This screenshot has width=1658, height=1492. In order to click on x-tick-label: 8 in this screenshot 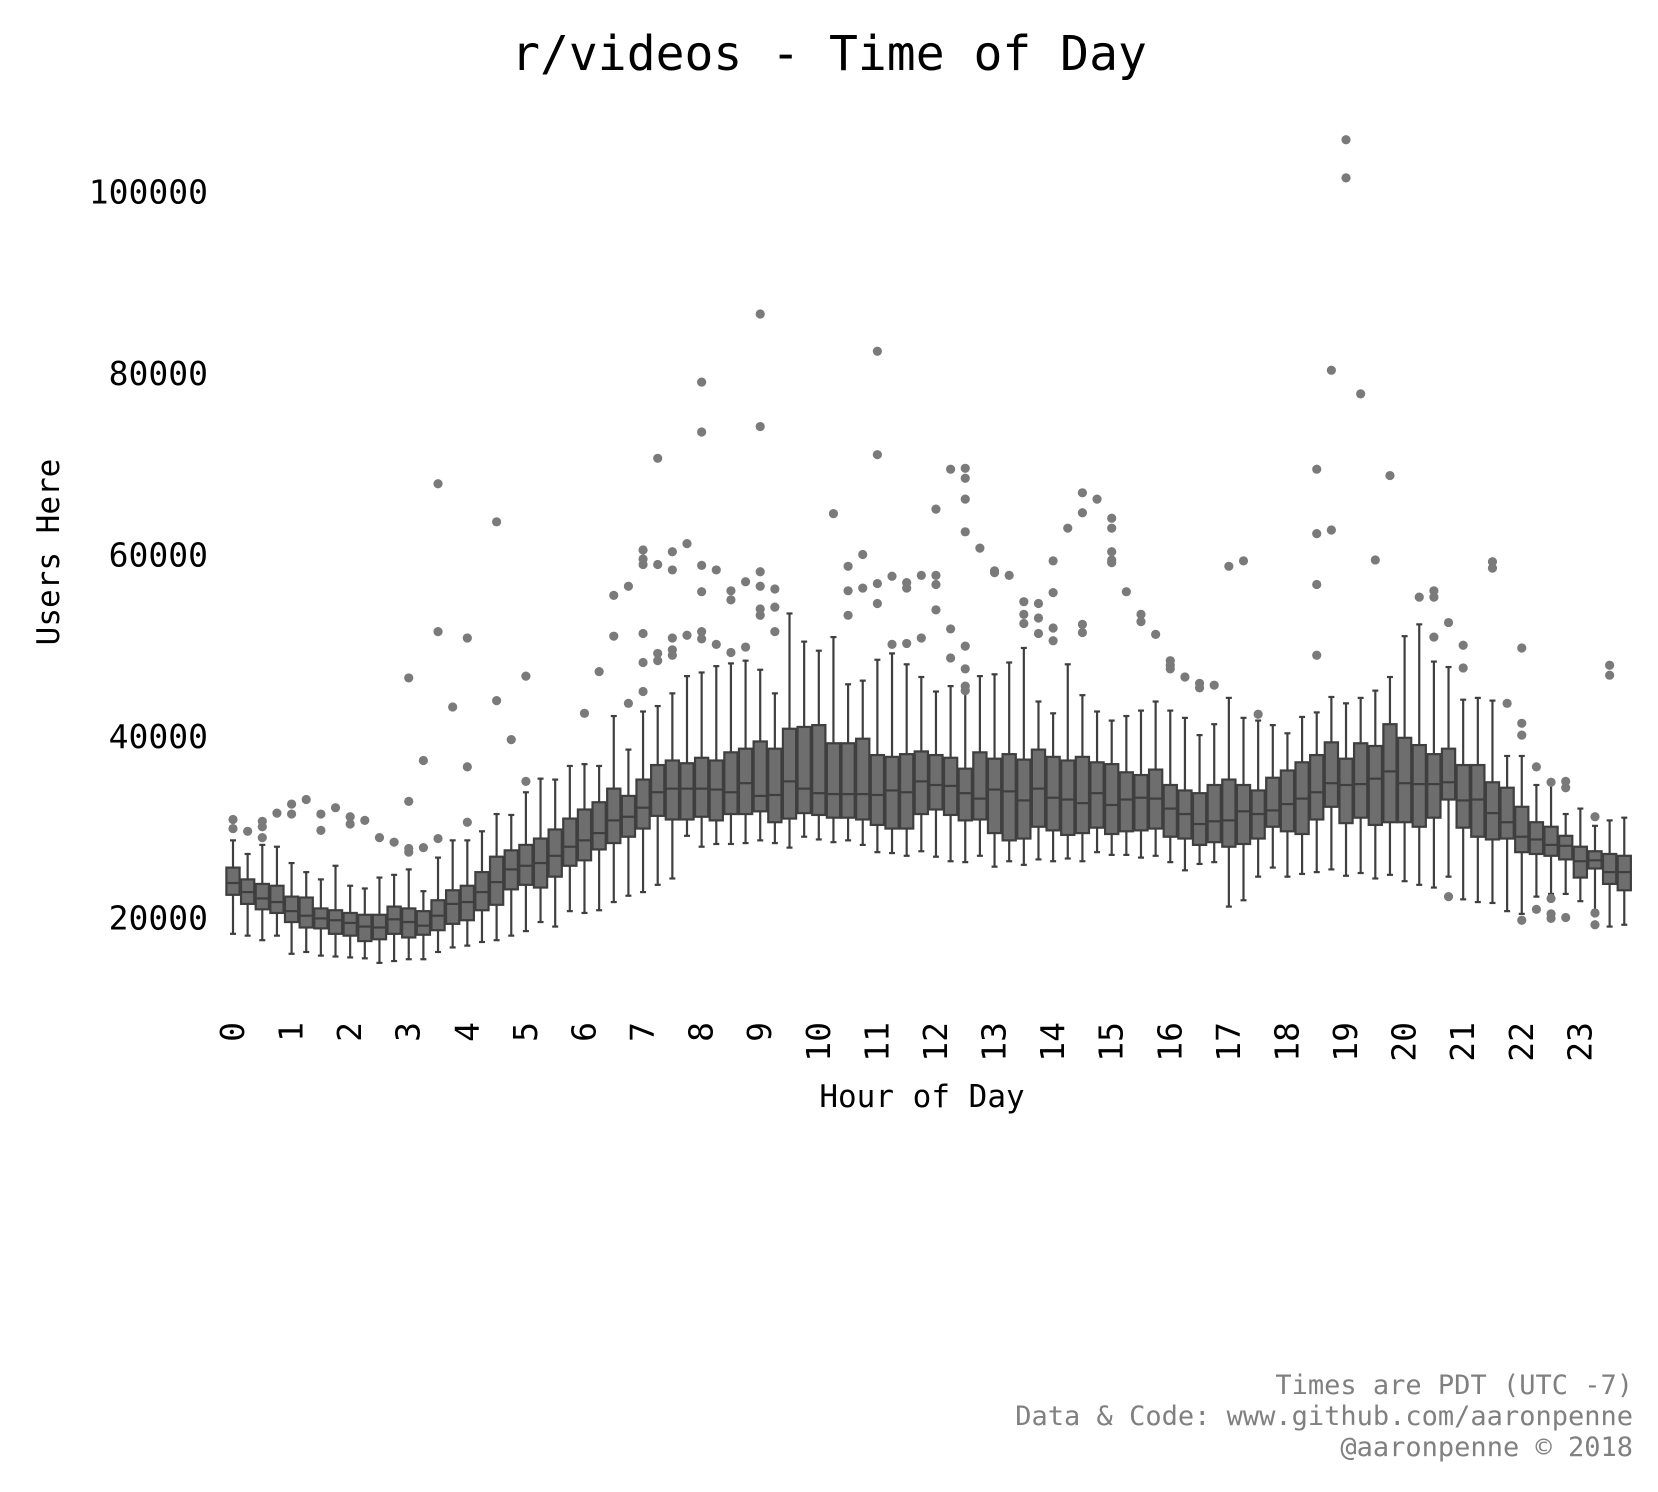, I will do `click(701, 1032)`.